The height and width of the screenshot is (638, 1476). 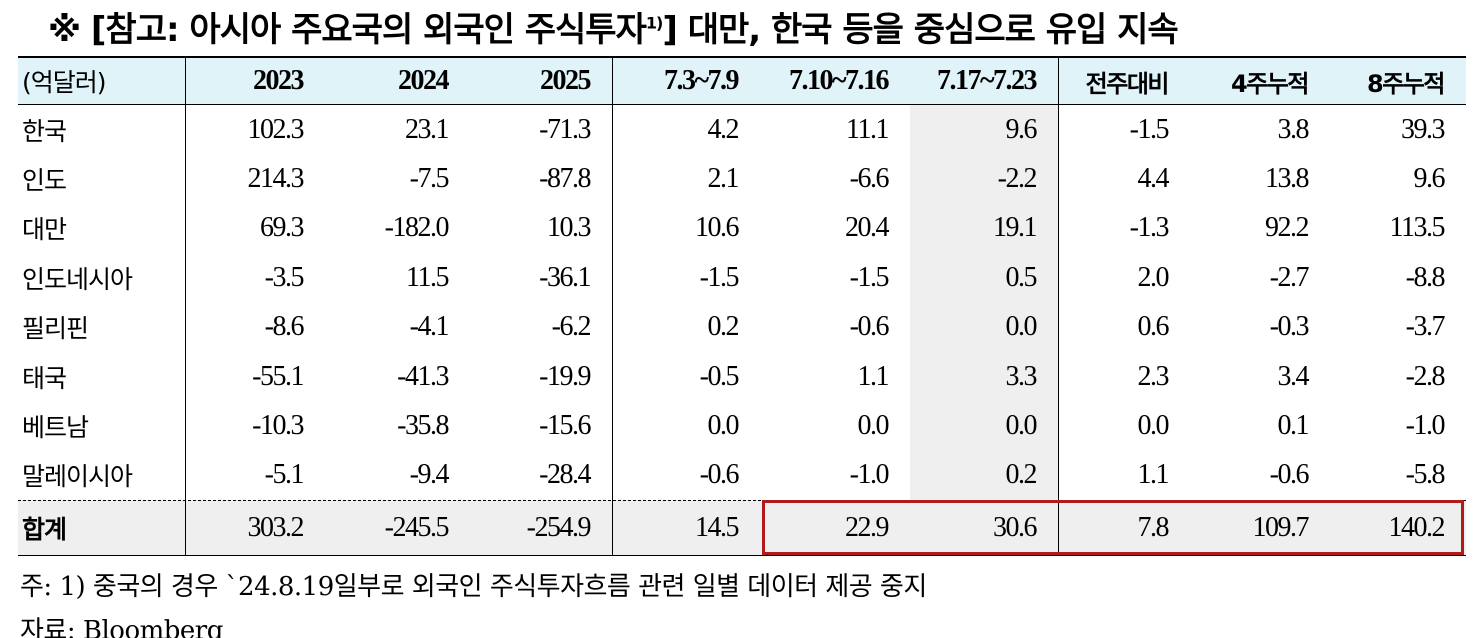 I want to click on table-cell: 8주누적, so click(x=1406, y=83).